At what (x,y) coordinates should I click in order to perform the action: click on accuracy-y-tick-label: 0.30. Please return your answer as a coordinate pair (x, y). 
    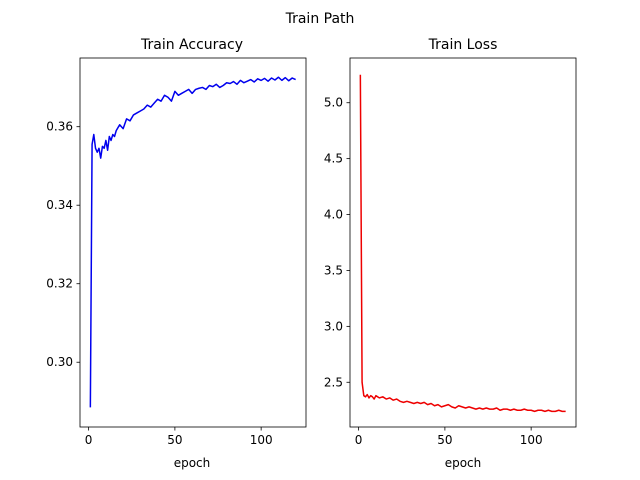
    Looking at the image, I should click on (59, 362).